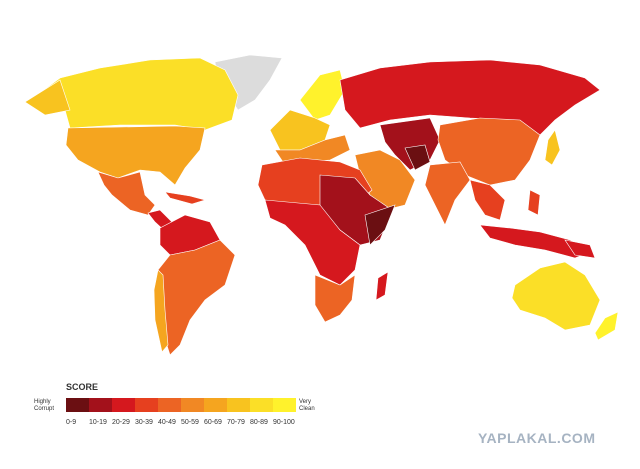 The height and width of the screenshot is (469, 640). I want to click on japan, so click(552, 147).